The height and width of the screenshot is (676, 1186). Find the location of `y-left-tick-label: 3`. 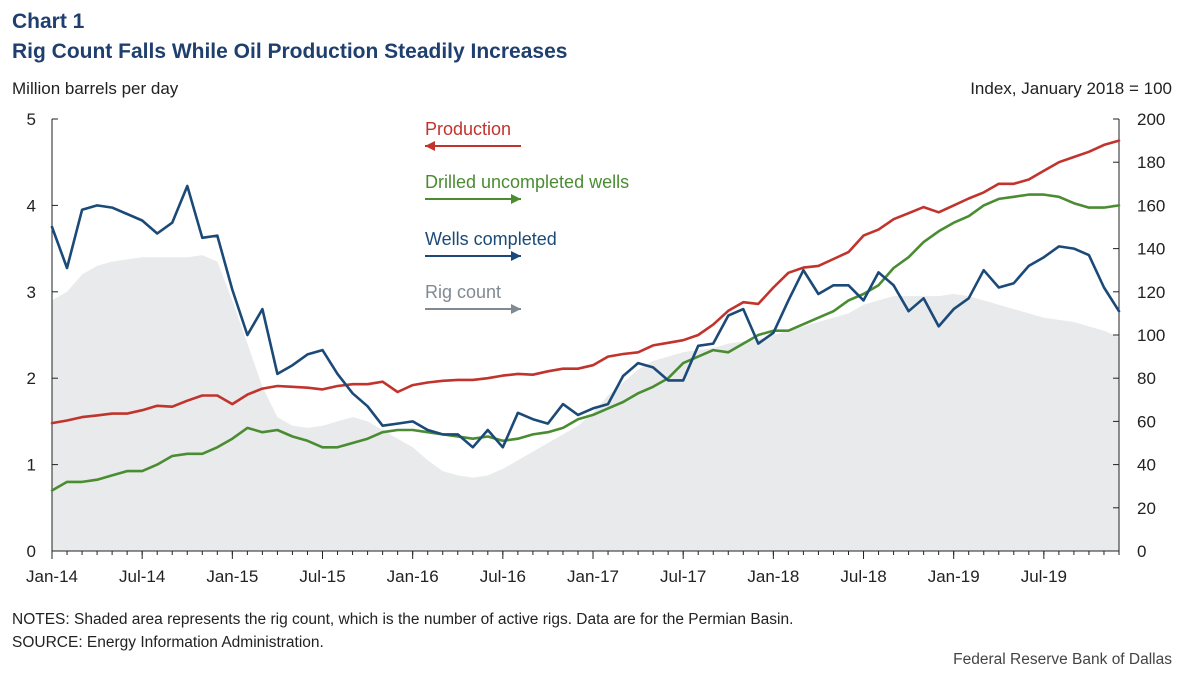

y-left-tick-label: 3 is located at coordinates (31, 292).